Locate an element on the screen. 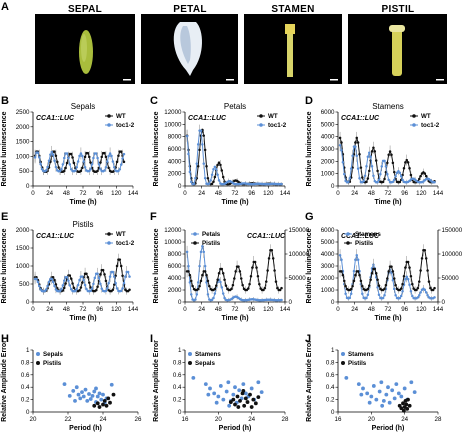 The width and height of the screenshot is (474, 439). x-tick-label: 120 is located at coordinates (268, 193).